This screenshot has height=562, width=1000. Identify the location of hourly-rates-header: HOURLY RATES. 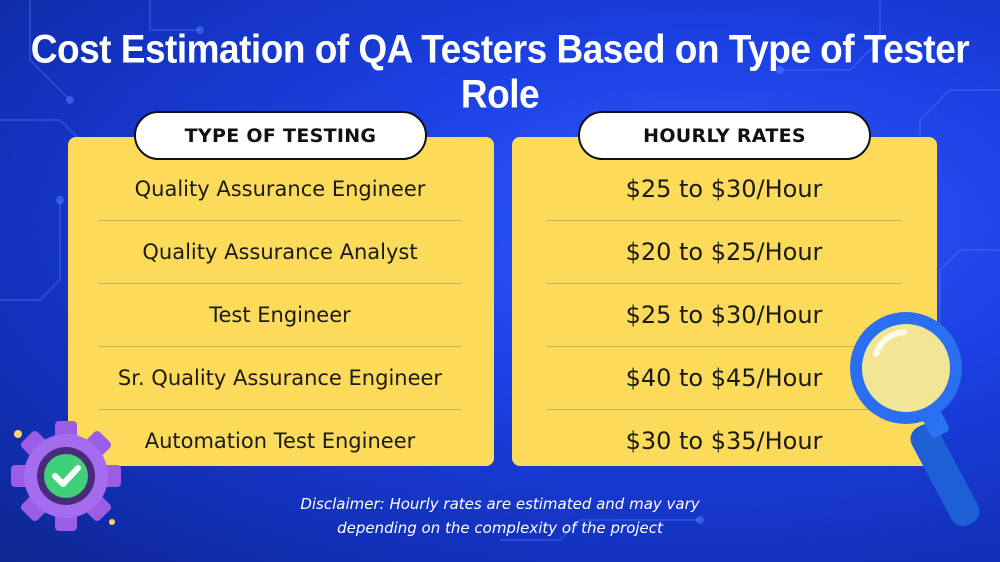
(724, 135).